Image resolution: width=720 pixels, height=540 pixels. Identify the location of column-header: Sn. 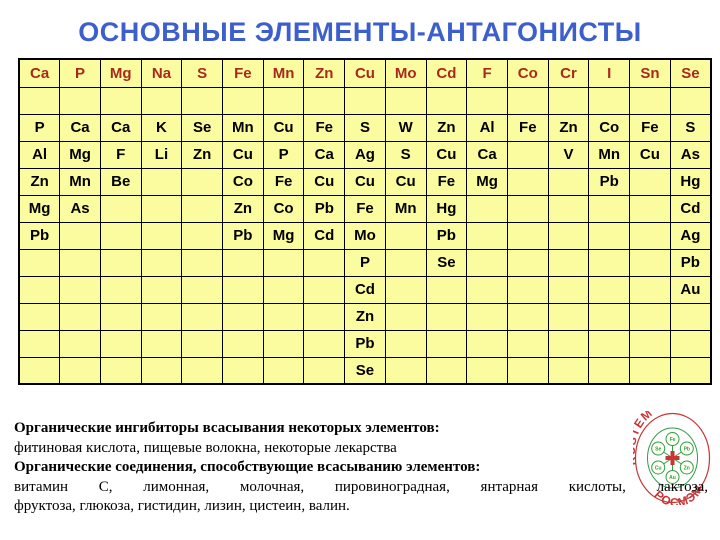
(650, 73).